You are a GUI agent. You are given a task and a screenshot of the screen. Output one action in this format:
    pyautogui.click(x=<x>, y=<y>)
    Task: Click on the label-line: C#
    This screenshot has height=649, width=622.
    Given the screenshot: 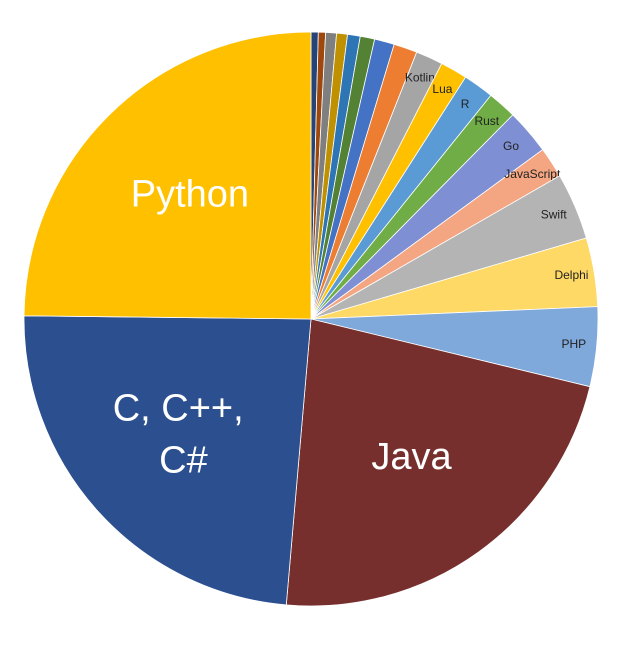 What is the action you would take?
    pyautogui.click(x=183, y=461)
    